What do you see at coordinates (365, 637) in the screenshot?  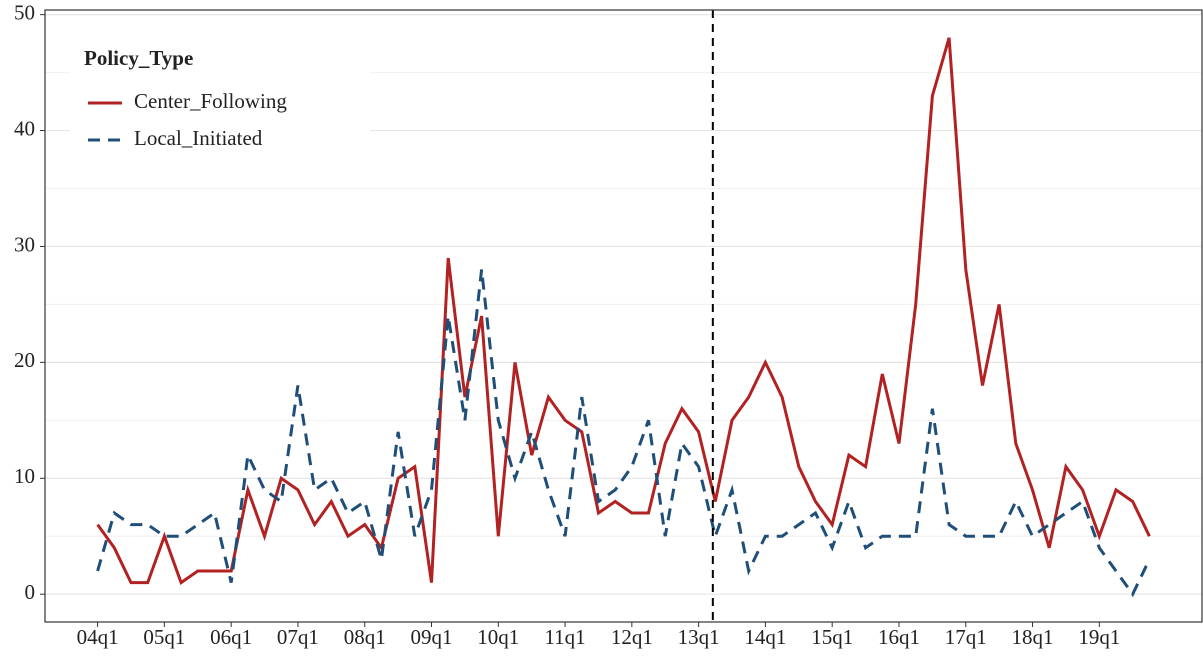 I see `x-tick-label: 08q1` at bounding box center [365, 637].